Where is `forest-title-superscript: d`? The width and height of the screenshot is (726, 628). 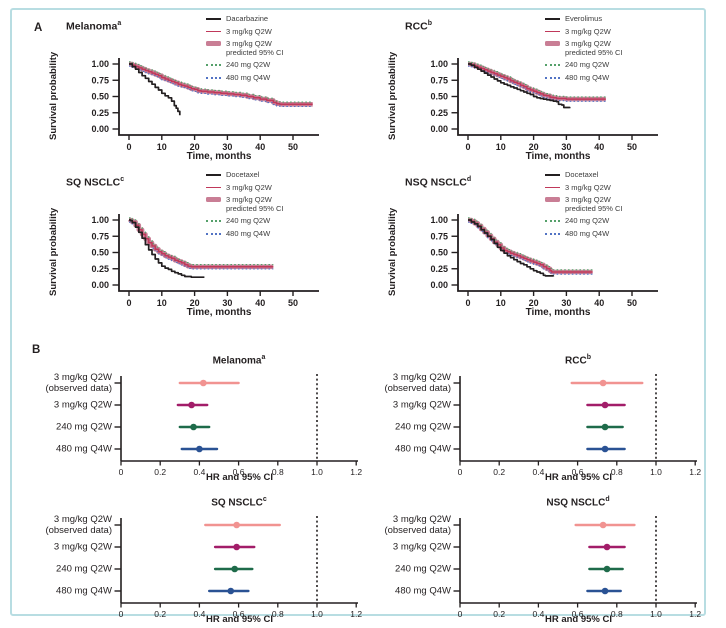
forest-title-superscript: d is located at coordinates (607, 499).